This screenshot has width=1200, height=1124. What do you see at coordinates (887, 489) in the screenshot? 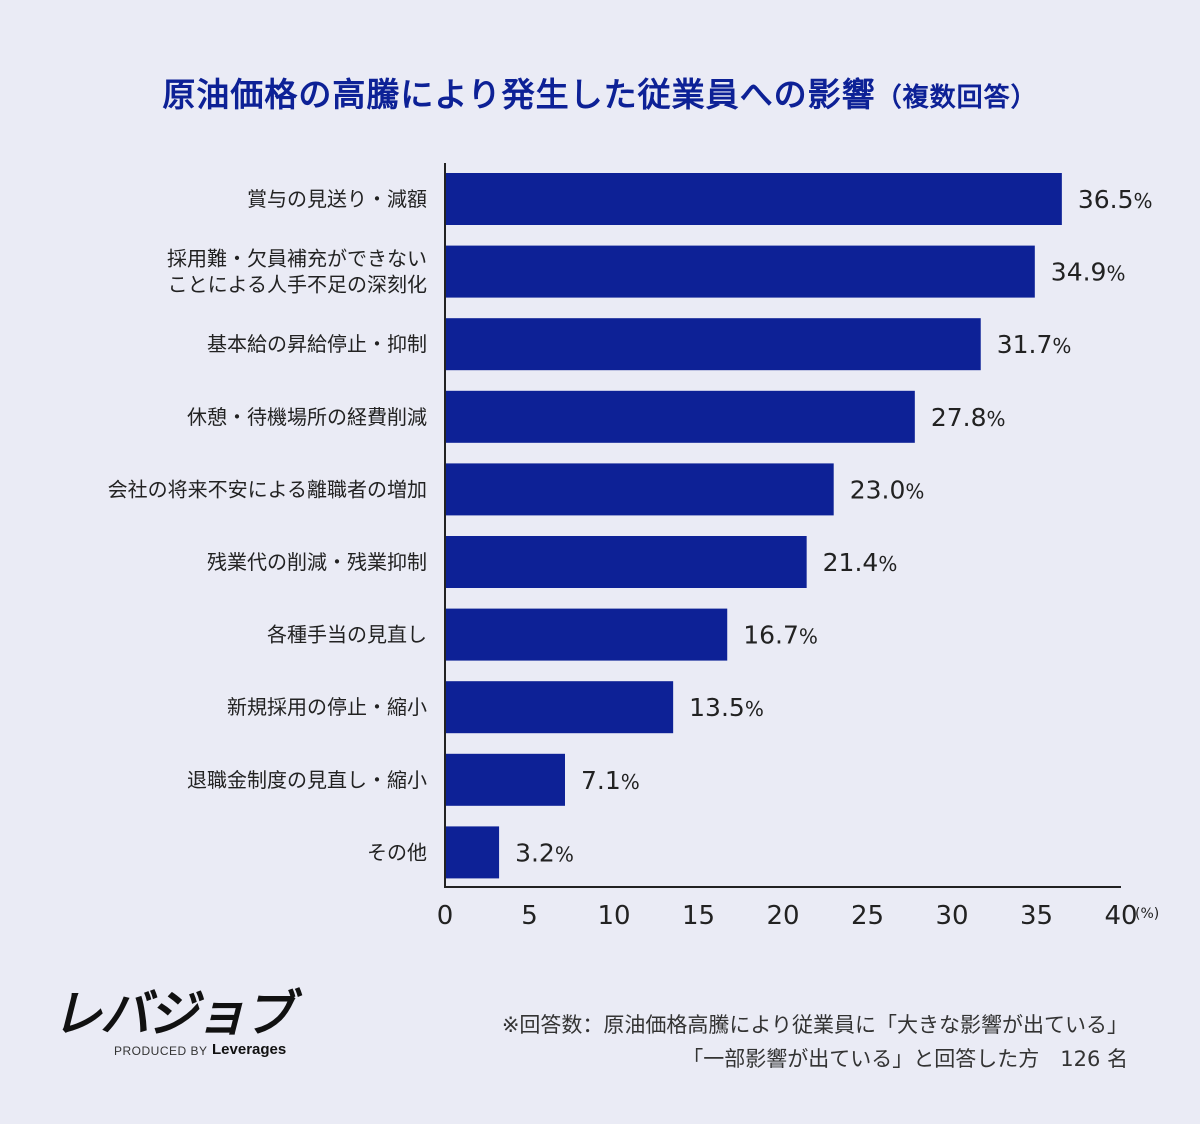
I see `data-label: 23.0%` at bounding box center [887, 489].